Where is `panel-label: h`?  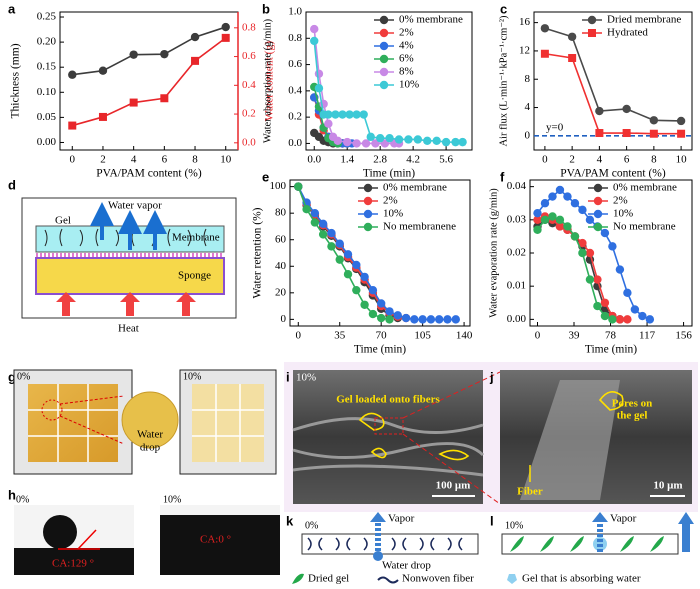
panel-label: h is located at coordinates (12, 494).